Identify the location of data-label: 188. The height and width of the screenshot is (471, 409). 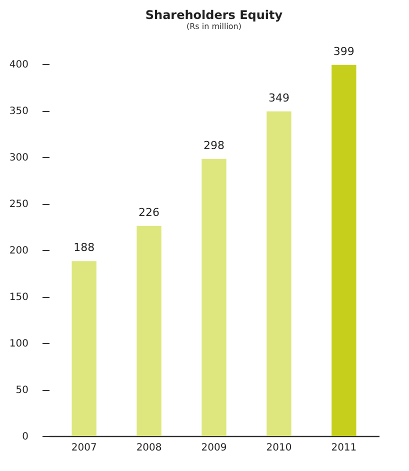
(84, 247).